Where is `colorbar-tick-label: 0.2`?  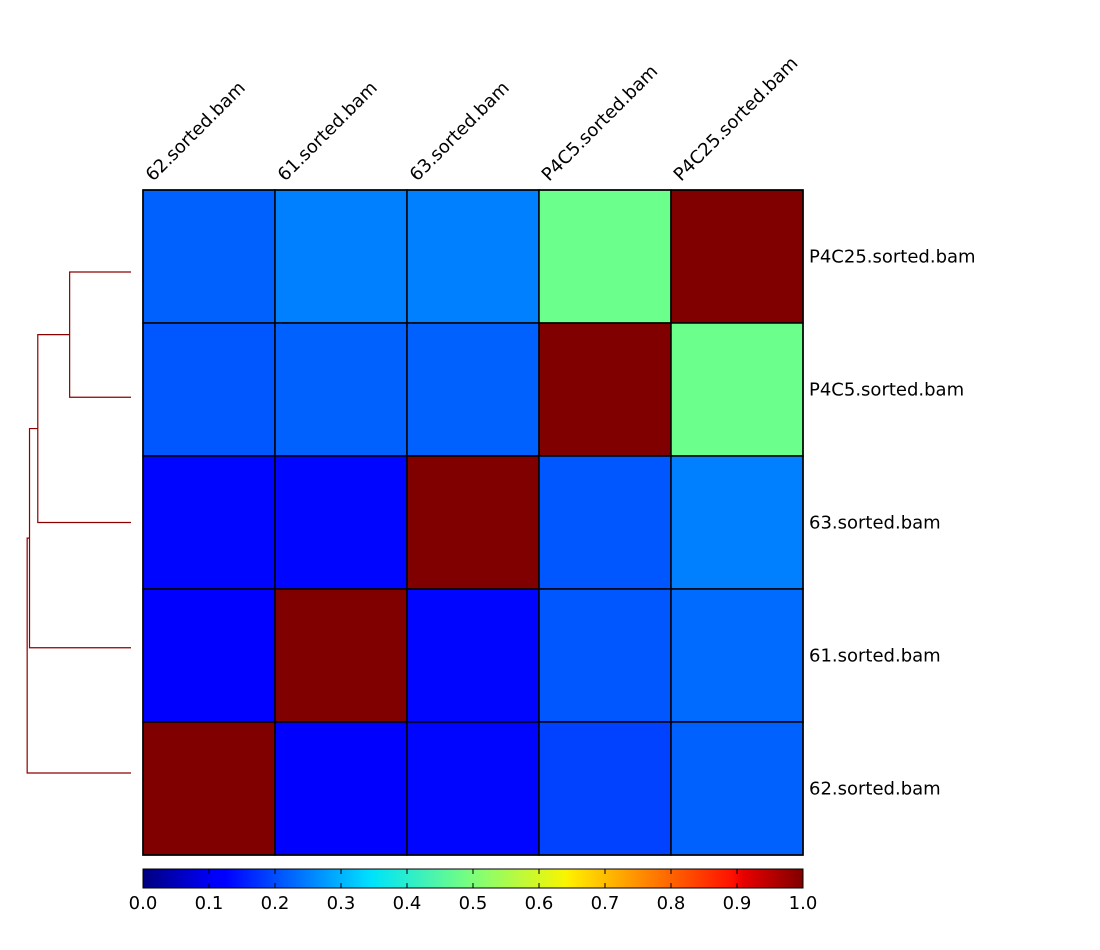 colorbar-tick-label: 0.2 is located at coordinates (275, 903).